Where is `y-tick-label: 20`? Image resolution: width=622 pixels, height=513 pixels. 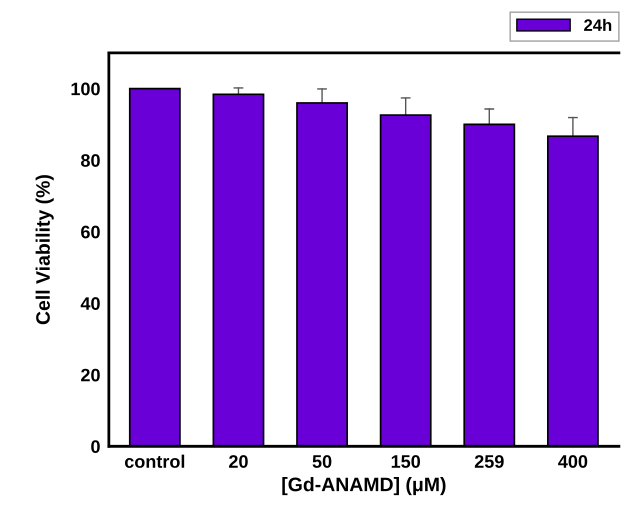 y-tick-label: 20 is located at coordinates (90, 375).